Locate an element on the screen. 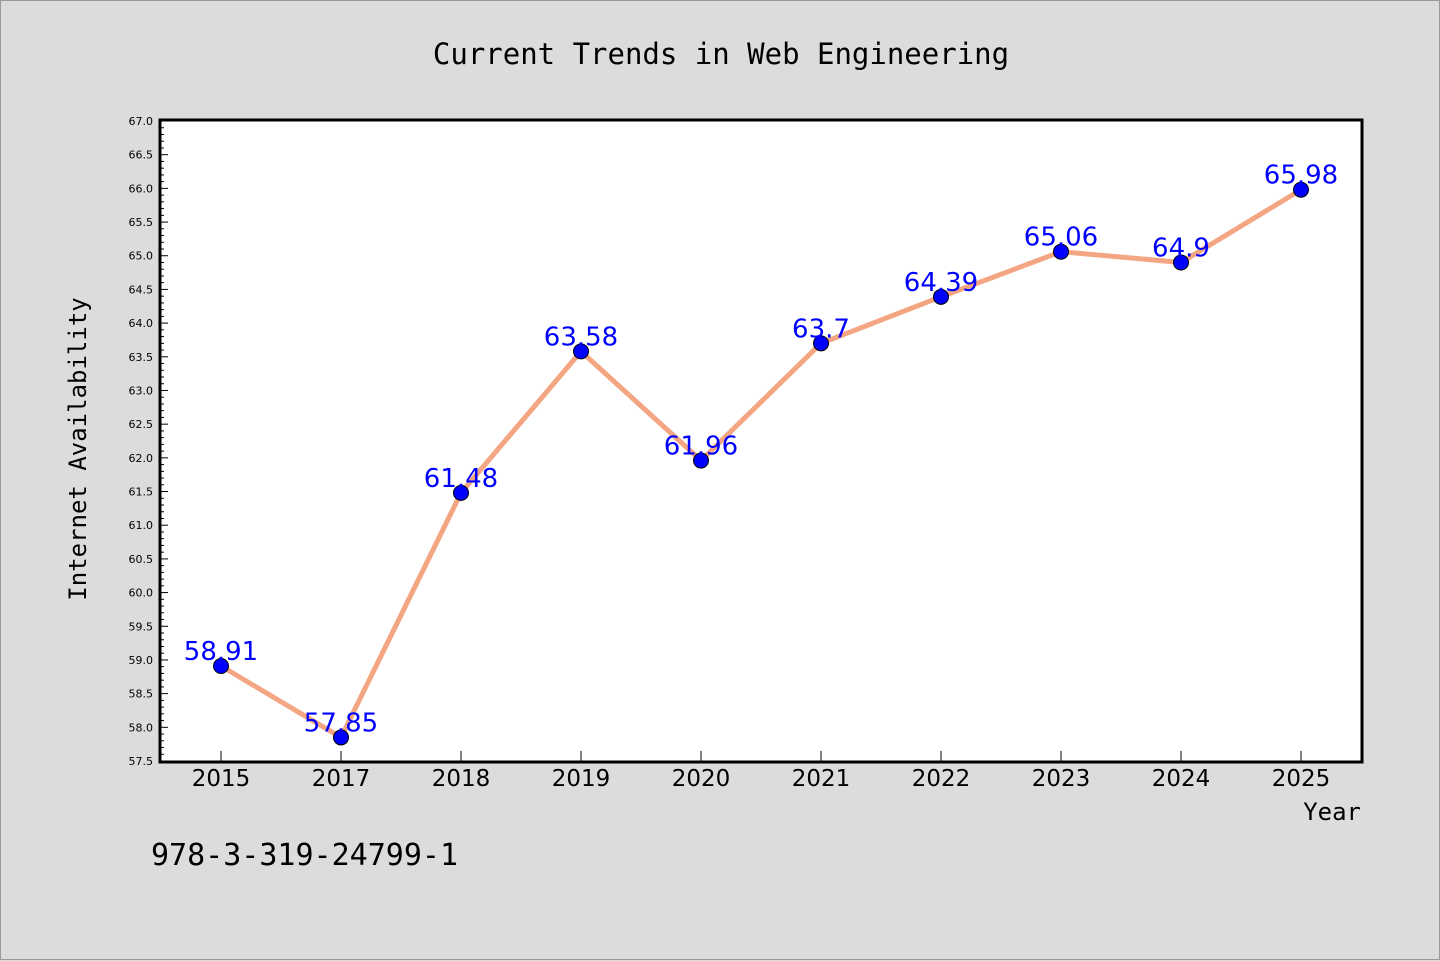  x-axis-ticks: 2015 2017 2018 2019 2020 2021 2022 2023 2024 2025 is located at coordinates (761, 771).